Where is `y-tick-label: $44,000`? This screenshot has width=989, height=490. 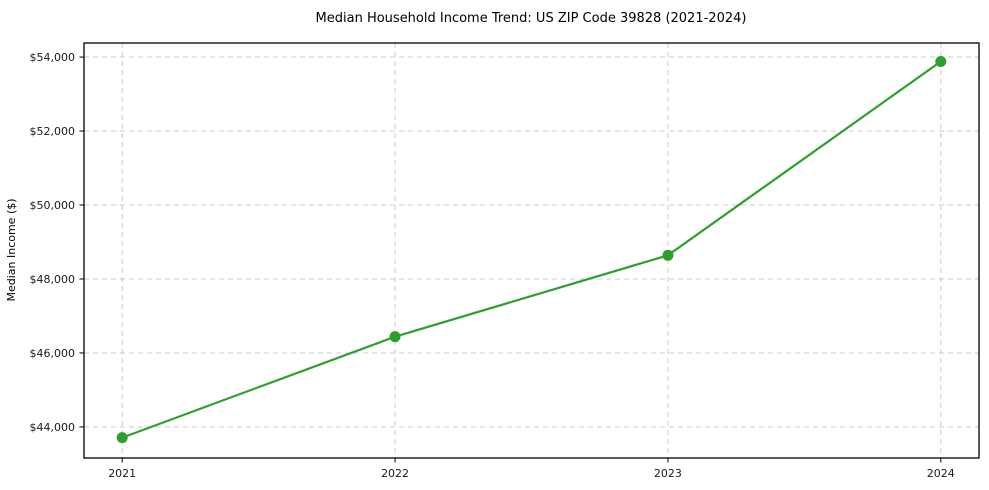
y-tick-label: $44,000 is located at coordinates (53, 427).